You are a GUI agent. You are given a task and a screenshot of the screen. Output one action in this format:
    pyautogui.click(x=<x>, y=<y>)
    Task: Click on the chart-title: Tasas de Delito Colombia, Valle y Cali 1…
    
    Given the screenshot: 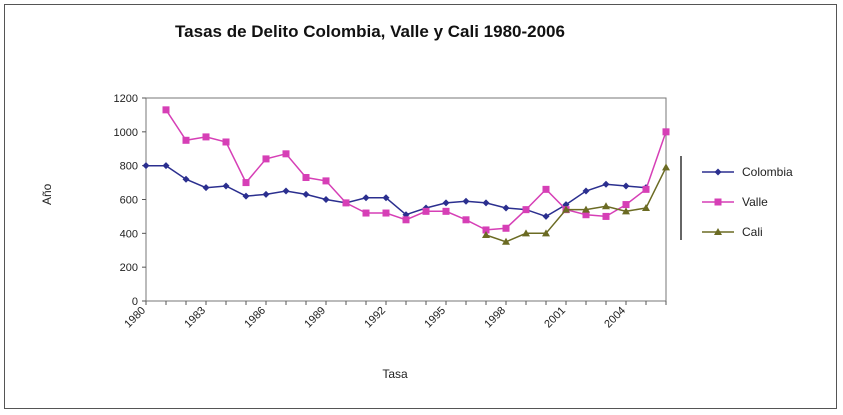 What is the action you would take?
    pyautogui.click(x=370, y=31)
    